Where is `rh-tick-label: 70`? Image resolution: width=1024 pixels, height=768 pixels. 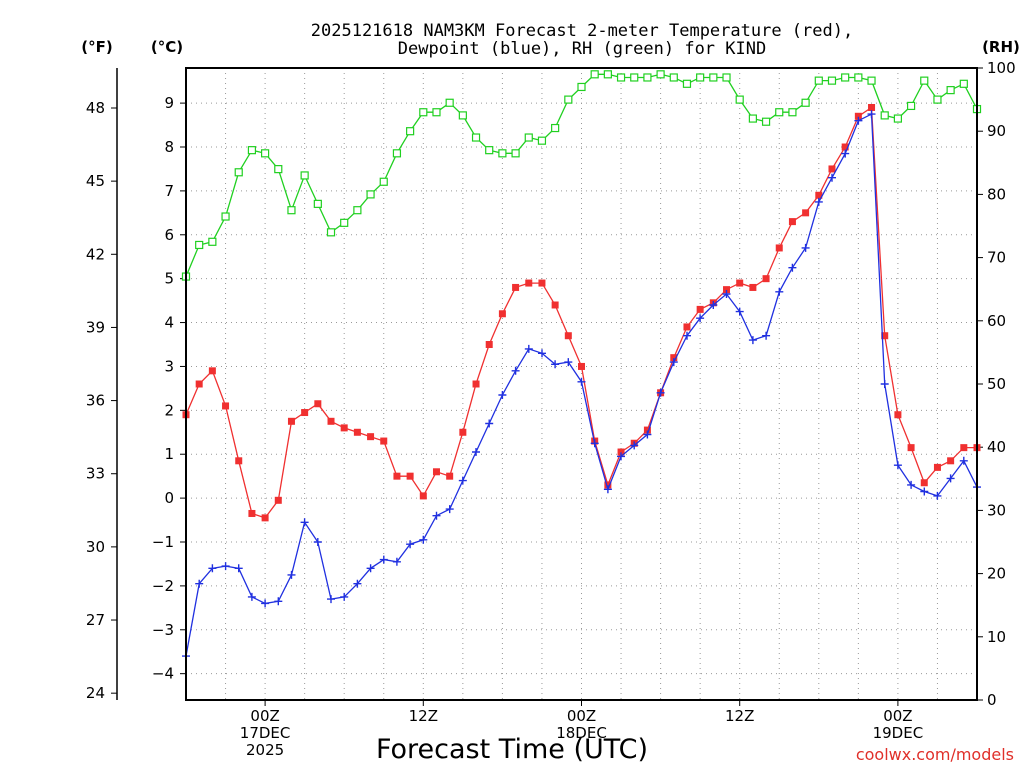 rh-tick-label: 70 is located at coordinates (996, 258).